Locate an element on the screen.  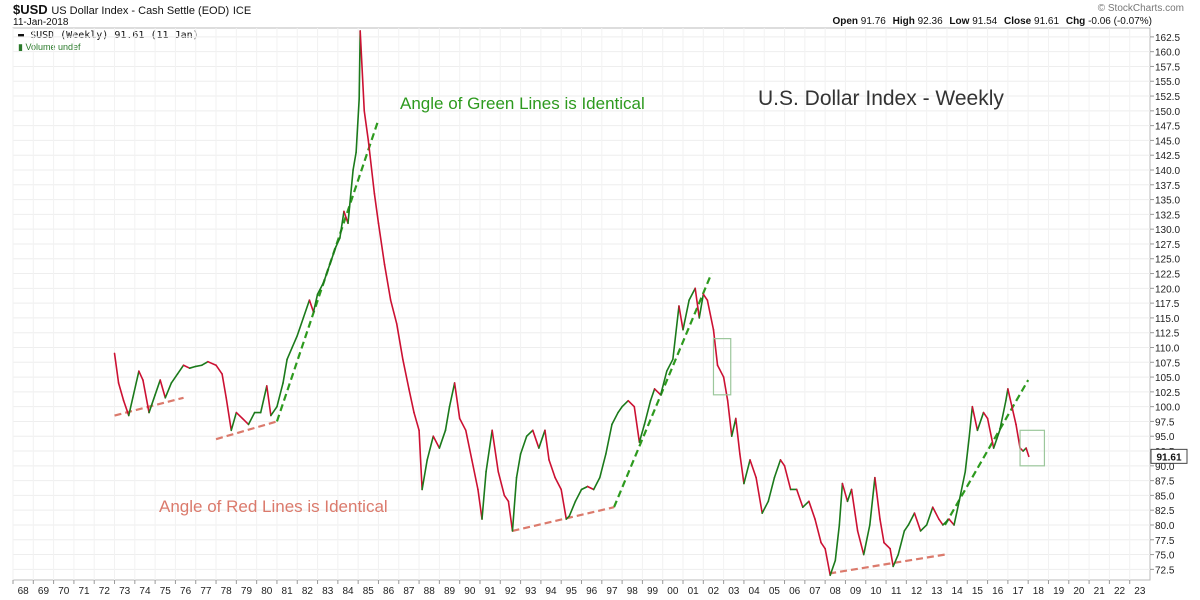
y-tick-label: 105.0 is located at coordinates (1167, 378).